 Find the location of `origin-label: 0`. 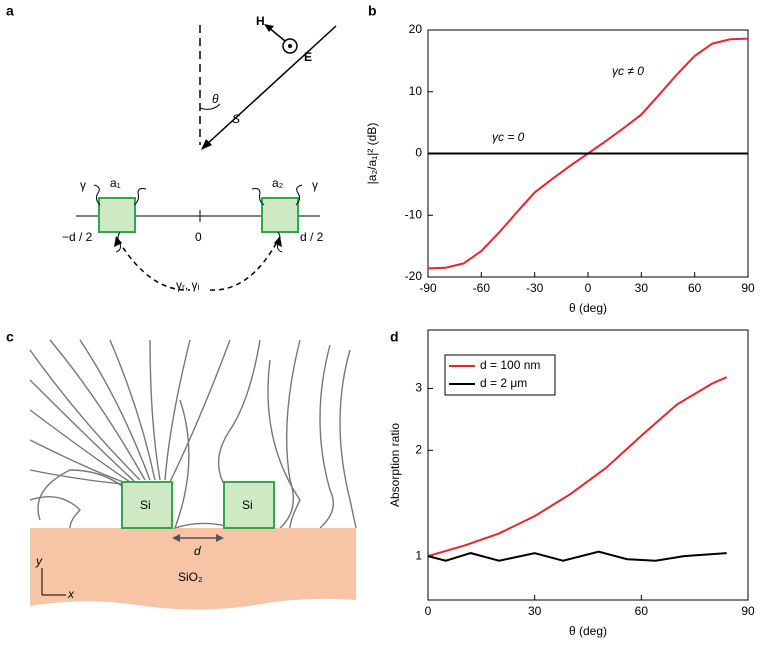

origin-label: 0 is located at coordinates (198, 237).